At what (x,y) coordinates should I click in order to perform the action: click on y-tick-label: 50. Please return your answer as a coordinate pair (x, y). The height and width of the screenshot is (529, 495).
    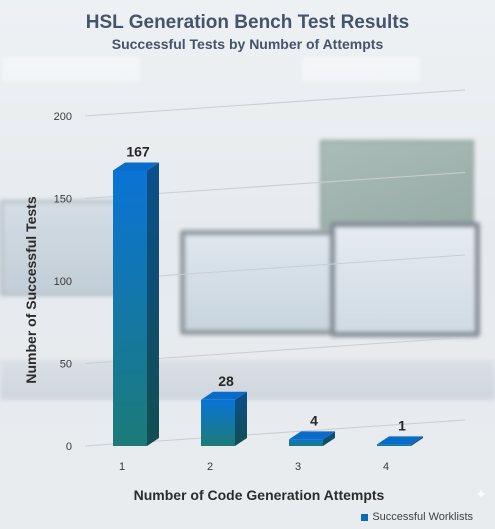
    Looking at the image, I should click on (66, 365).